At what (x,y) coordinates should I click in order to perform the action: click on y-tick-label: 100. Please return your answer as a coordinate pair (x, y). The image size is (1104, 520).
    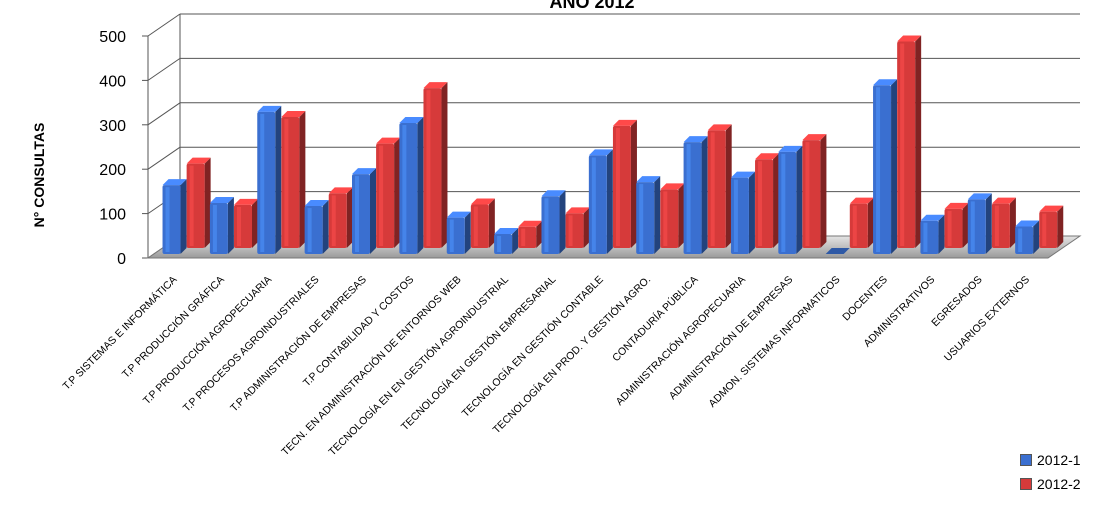
    Looking at the image, I should click on (112, 215).